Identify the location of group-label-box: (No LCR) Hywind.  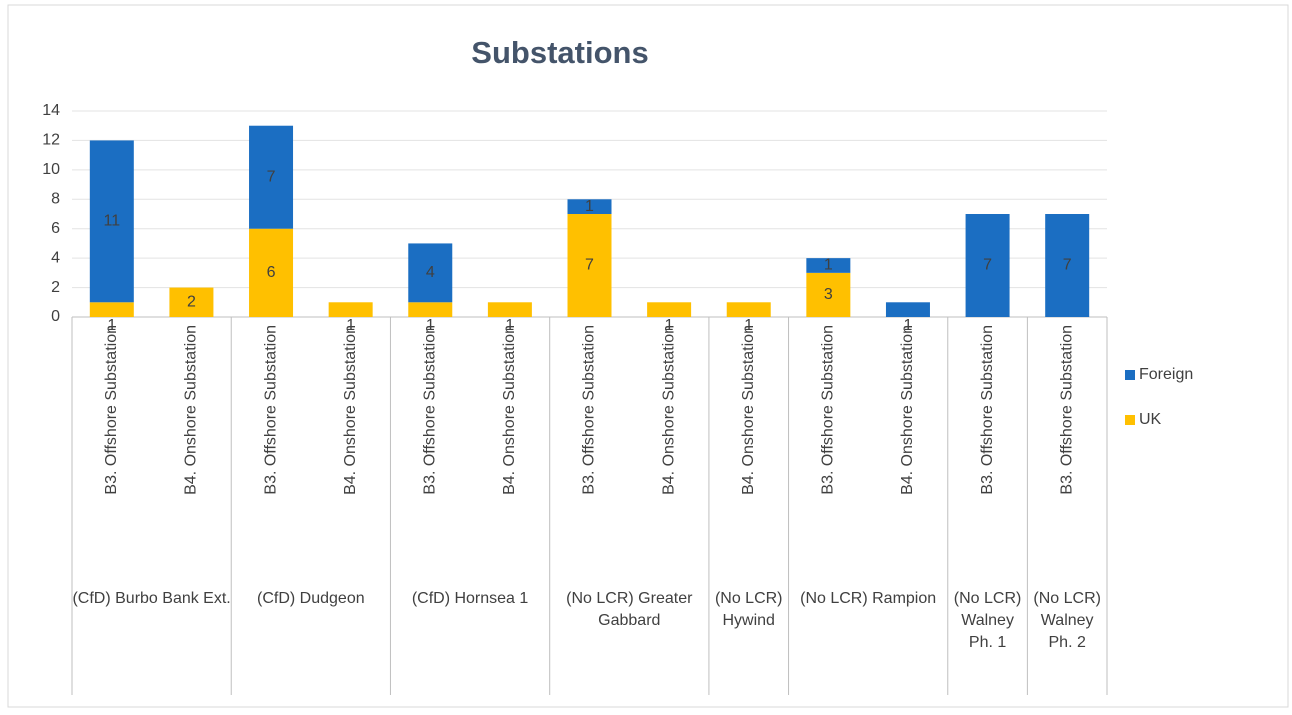
(748, 609).